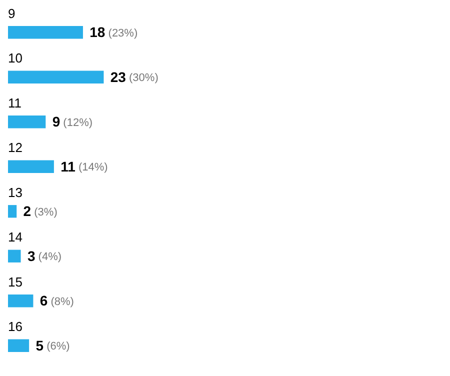 The image size is (450, 376). Describe the element at coordinates (15, 192) in the screenshot. I see `y-tick-label: 13` at that location.